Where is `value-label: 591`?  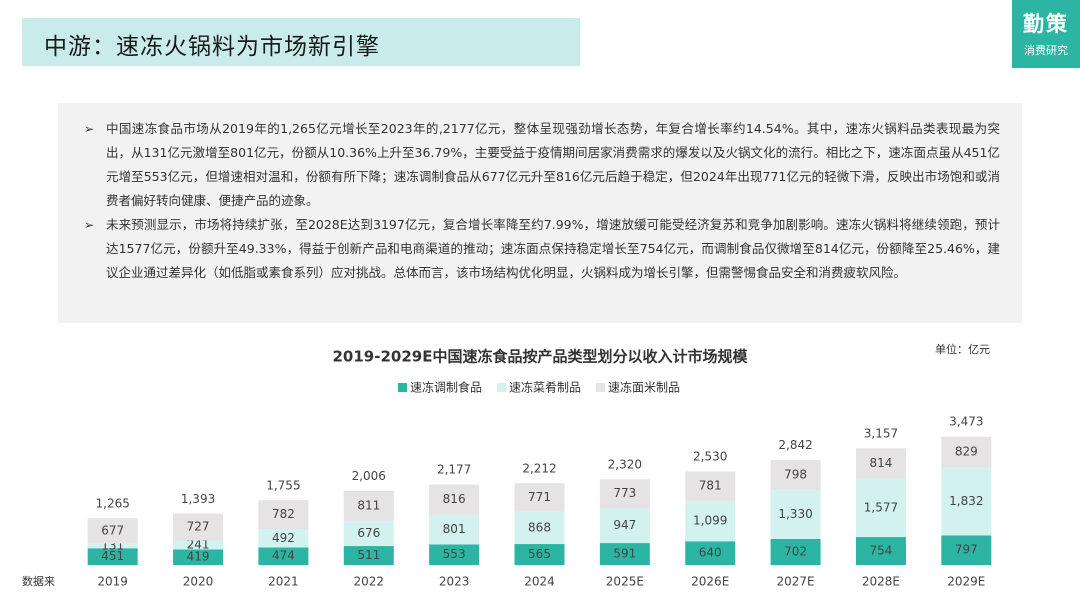
value-label: 591 is located at coordinates (624, 554).